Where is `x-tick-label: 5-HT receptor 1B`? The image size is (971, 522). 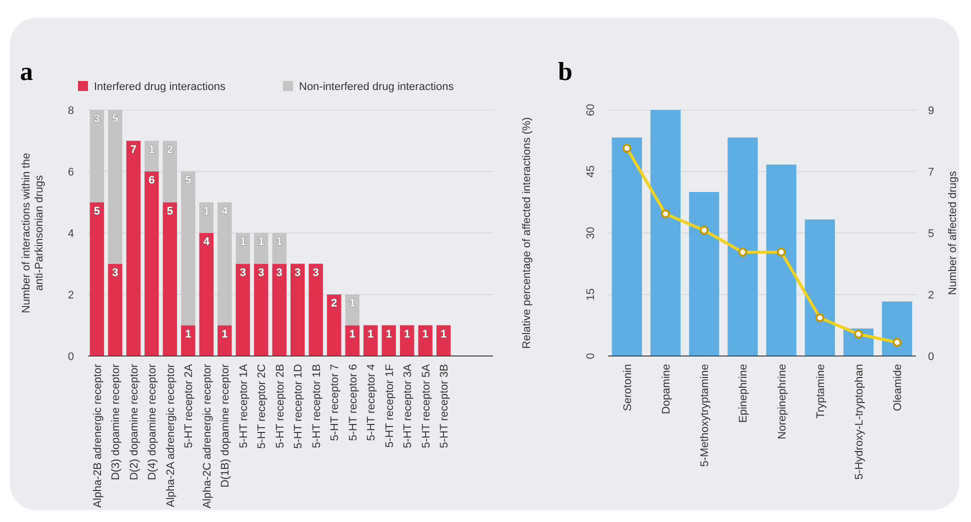 x-tick-label: 5-HT receptor 1B is located at coordinates (316, 406).